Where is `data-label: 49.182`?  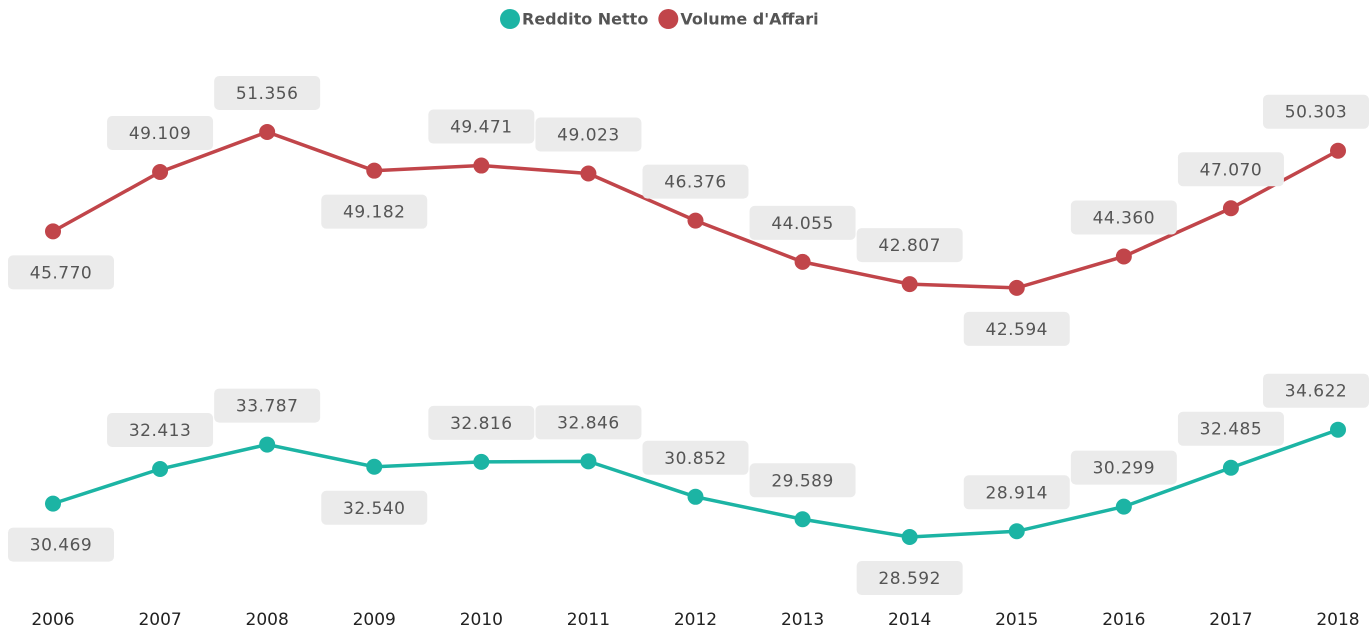
data-label: 49.182 is located at coordinates (374, 213).